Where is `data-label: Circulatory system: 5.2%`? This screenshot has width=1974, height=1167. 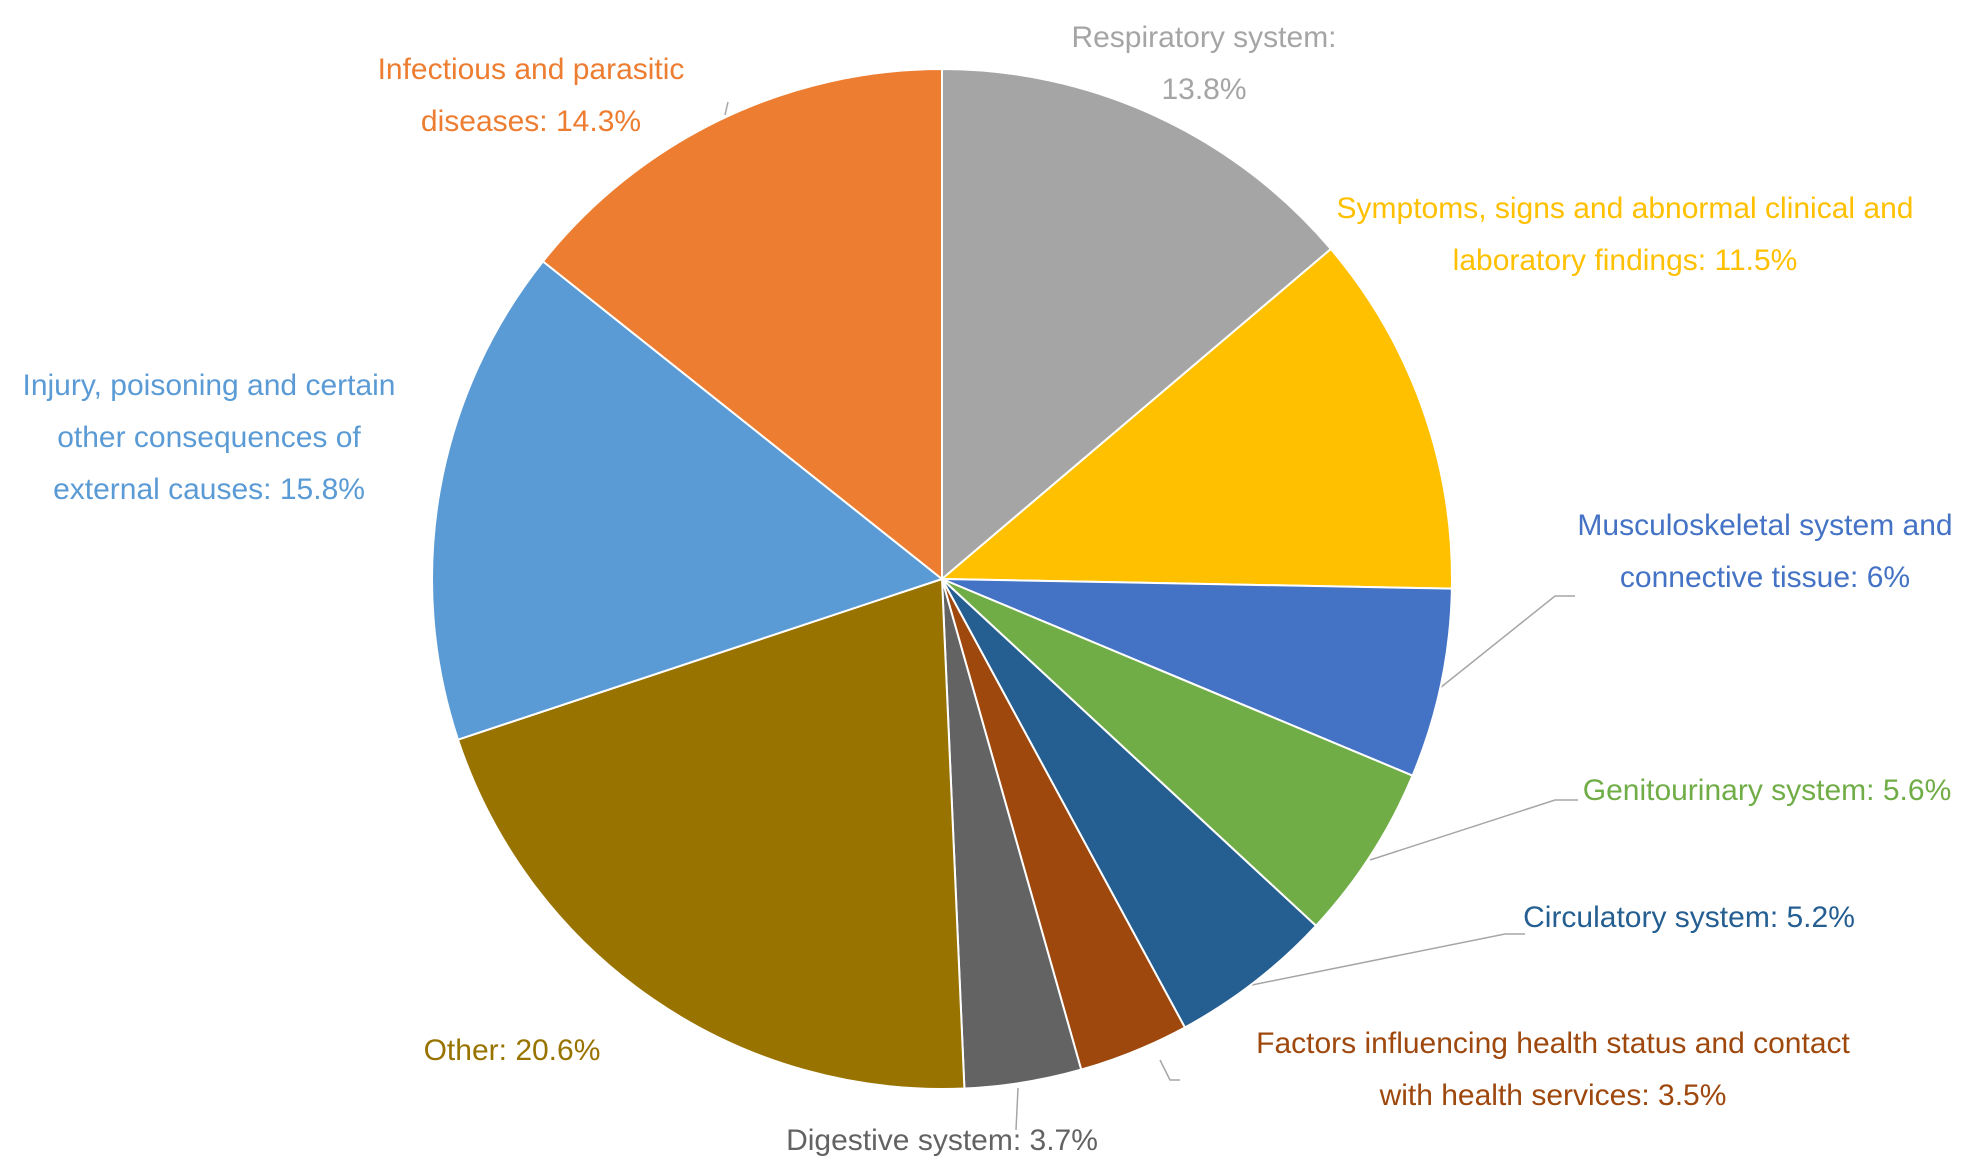 data-label: Circulatory system: 5.2% is located at coordinates (1689, 918).